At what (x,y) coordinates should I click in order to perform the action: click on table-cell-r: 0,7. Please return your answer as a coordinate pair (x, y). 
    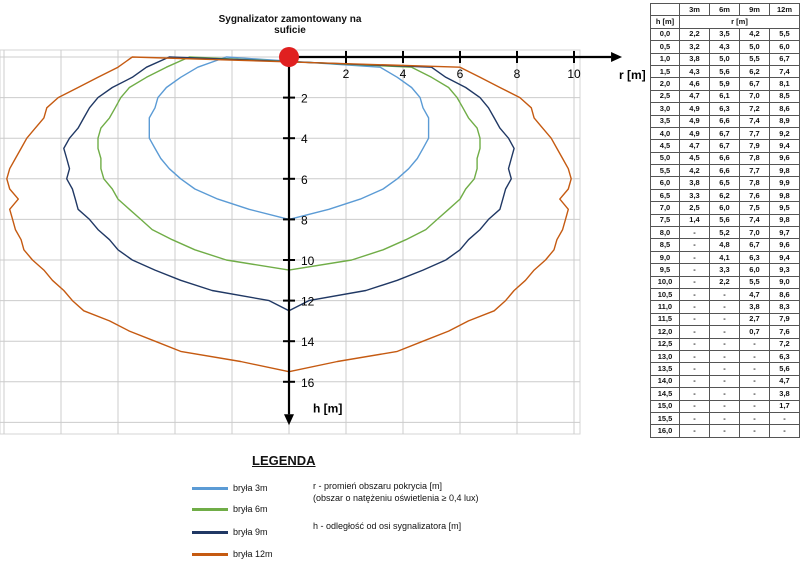
    Looking at the image, I should click on (754, 332).